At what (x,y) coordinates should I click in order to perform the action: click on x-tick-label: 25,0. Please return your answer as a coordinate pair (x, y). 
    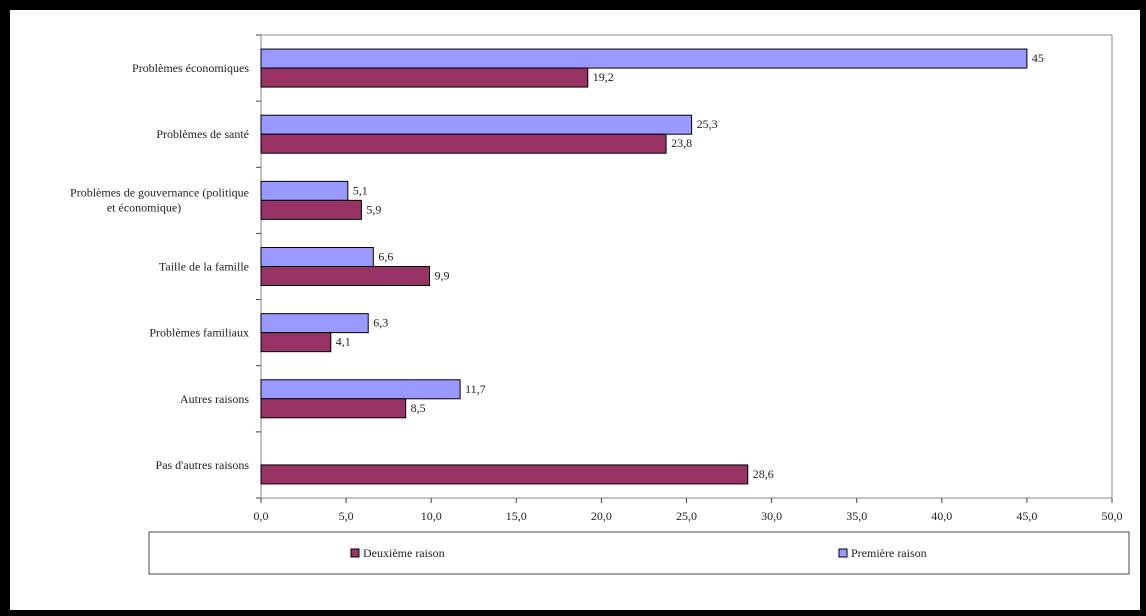
    Looking at the image, I should click on (686, 516).